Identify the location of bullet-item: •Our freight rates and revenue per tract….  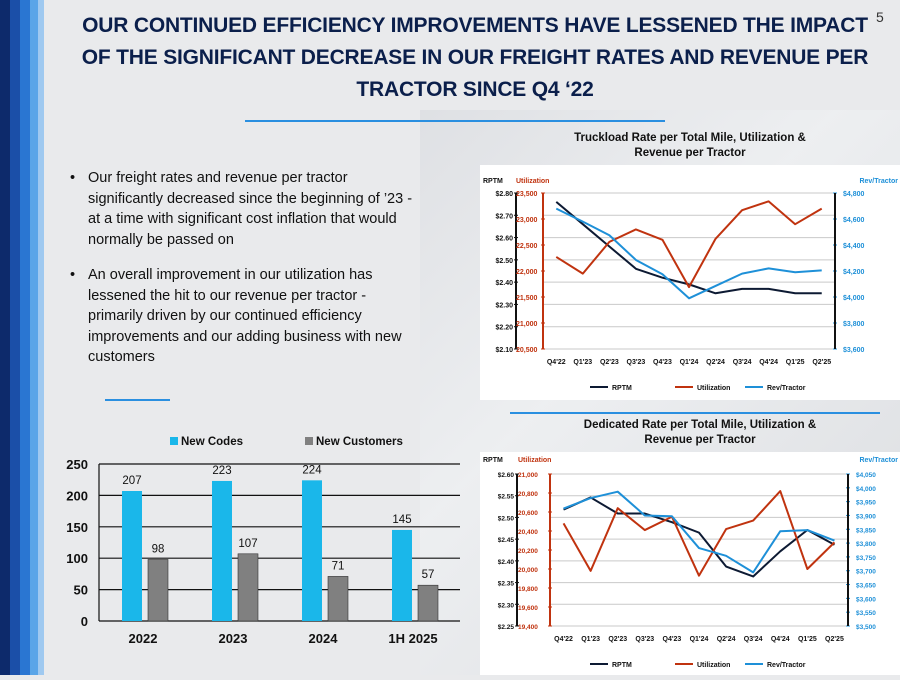
(242, 209).